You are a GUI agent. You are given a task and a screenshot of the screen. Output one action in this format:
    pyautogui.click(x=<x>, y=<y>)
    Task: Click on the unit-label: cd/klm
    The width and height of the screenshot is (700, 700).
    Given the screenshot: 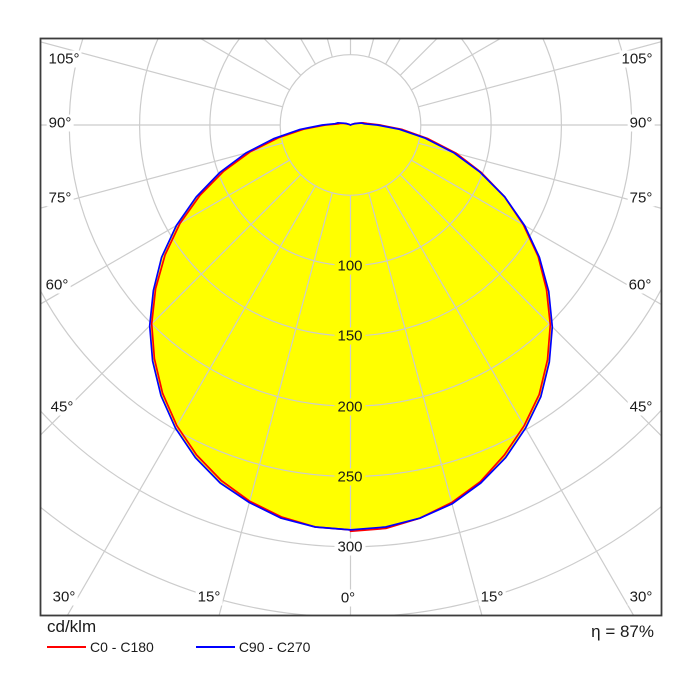 What is the action you would take?
    pyautogui.click(x=72, y=626)
    